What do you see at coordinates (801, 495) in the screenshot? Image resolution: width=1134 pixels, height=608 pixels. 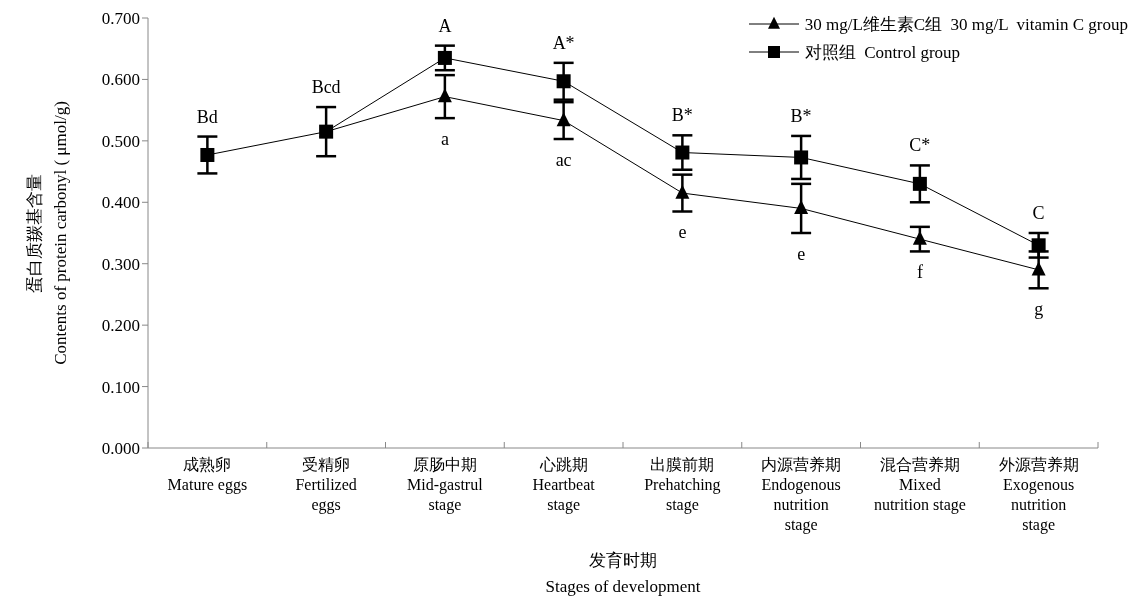 I see `x-tick-label: 内源营养期 Endogenous nutrition stage` at bounding box center [801, 495].